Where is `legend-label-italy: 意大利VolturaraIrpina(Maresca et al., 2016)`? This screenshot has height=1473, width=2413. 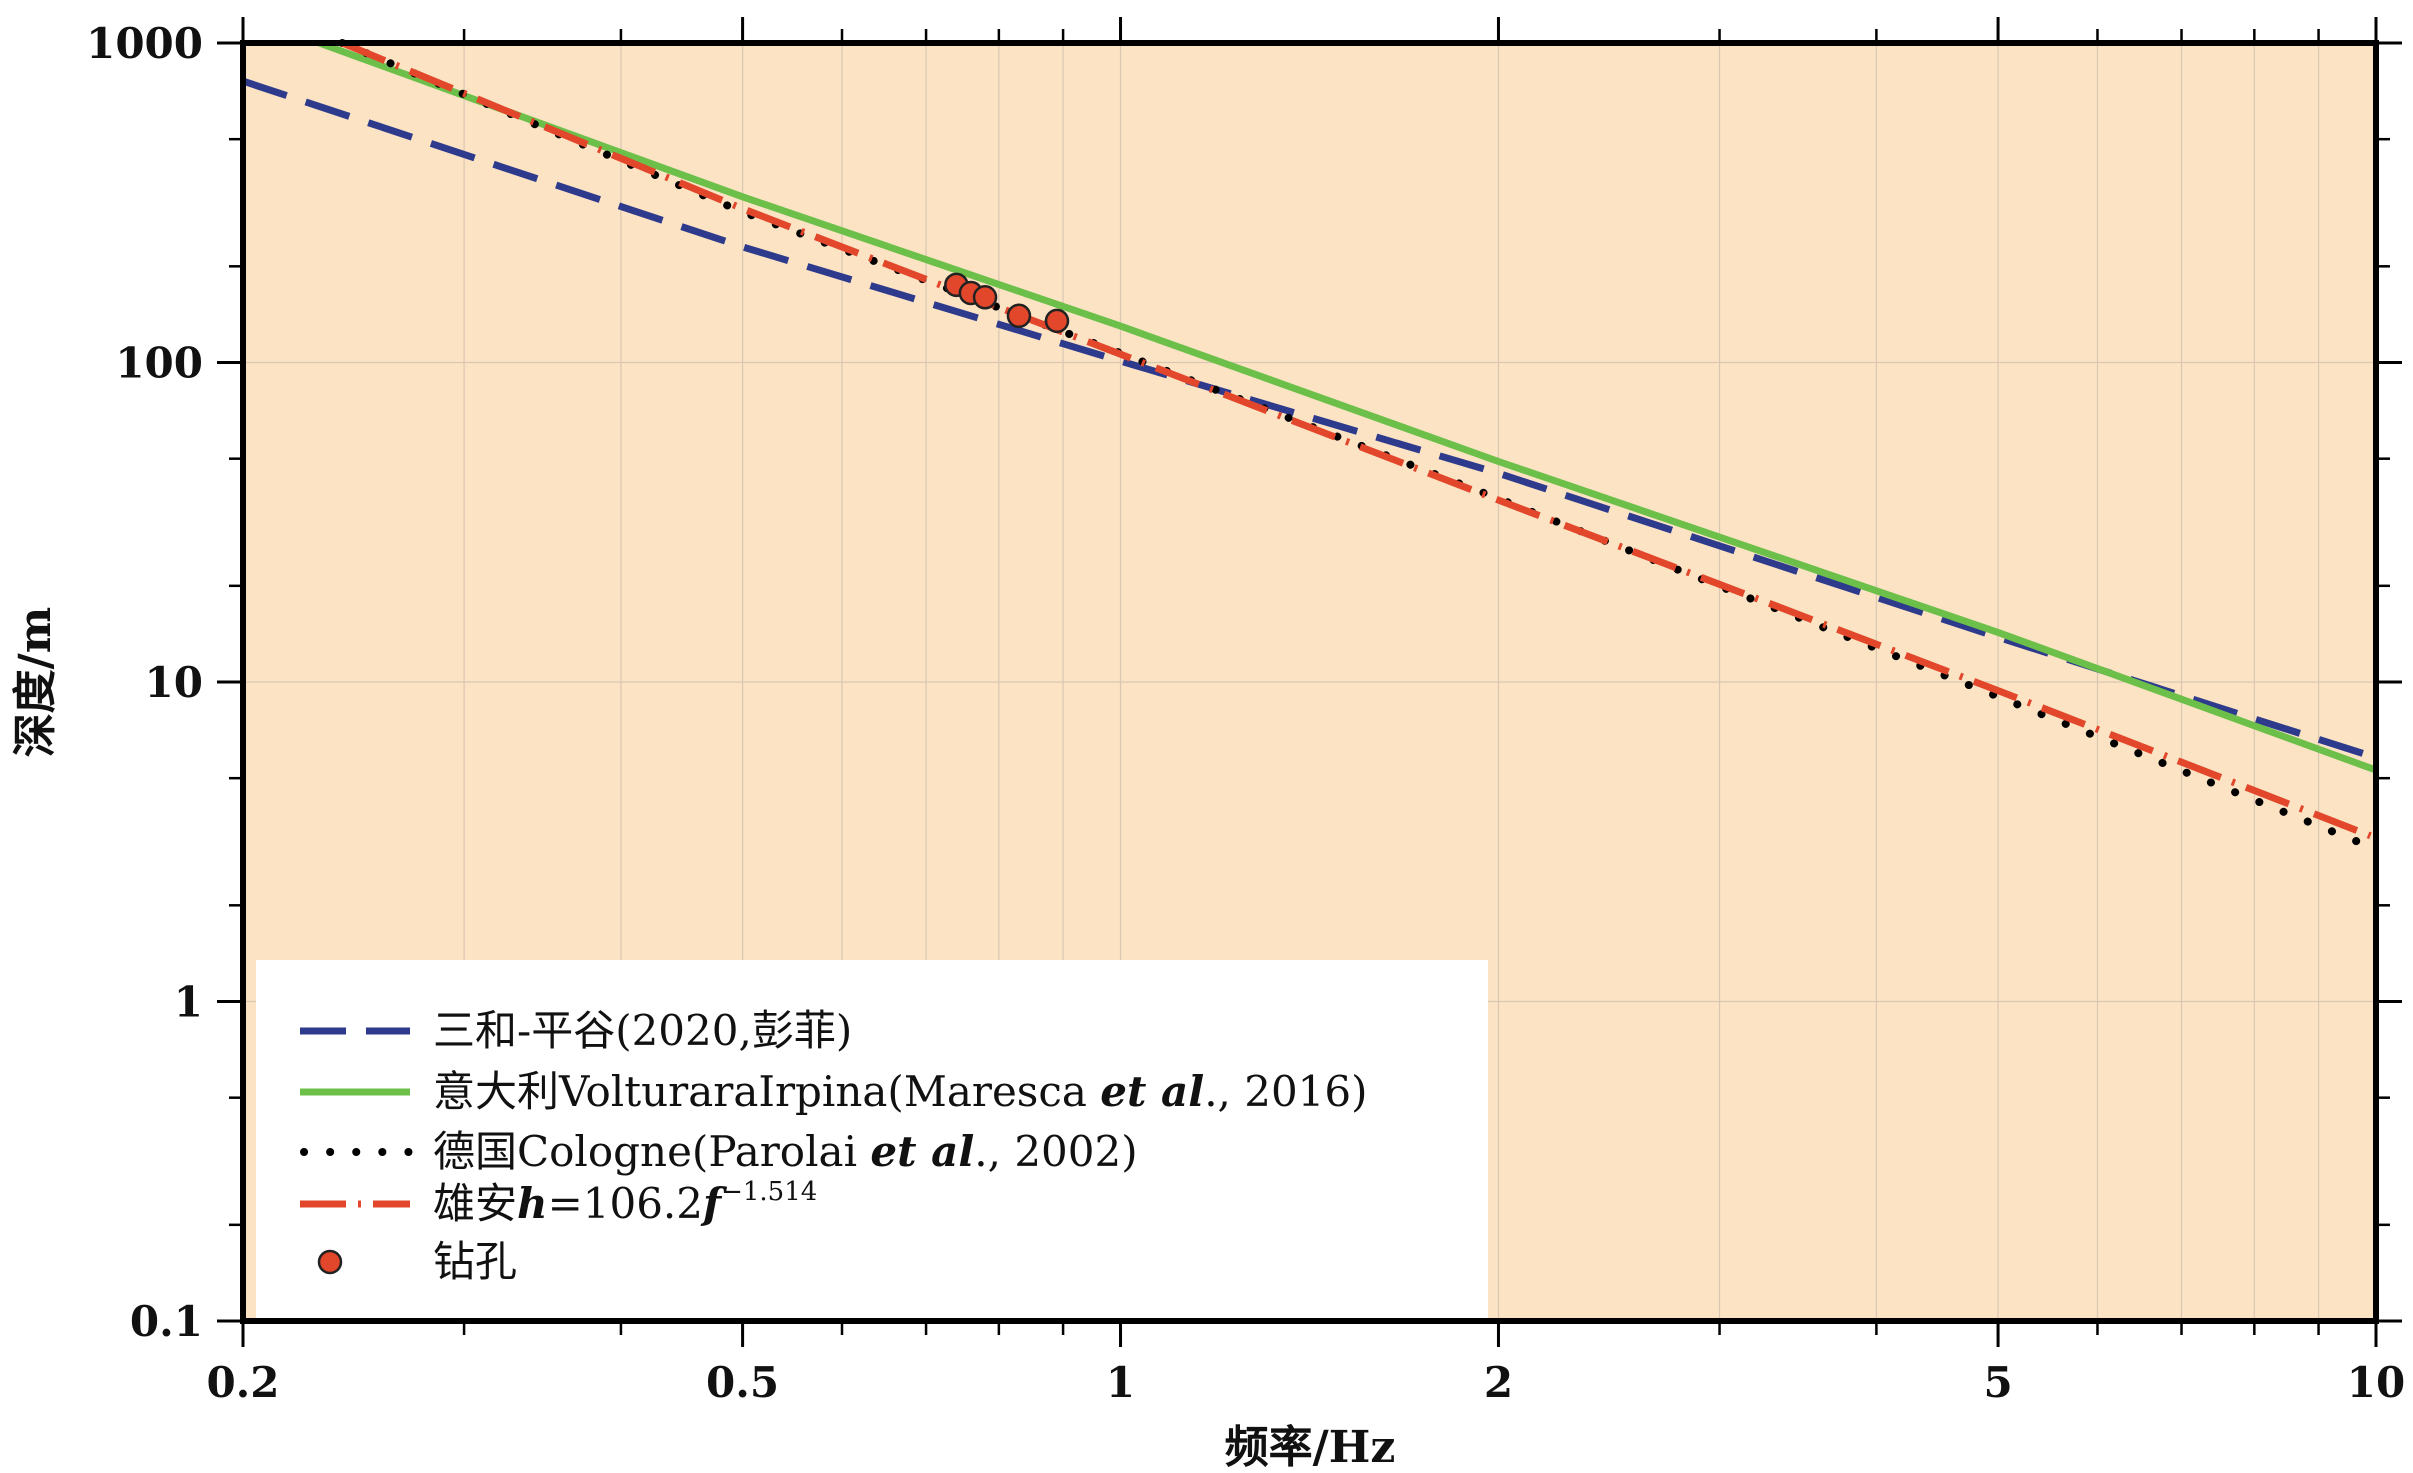 legend-label-italy: 意大利VolturaraIrpina(Maresca et al., 2016) is located at coordinates (900, 1091).